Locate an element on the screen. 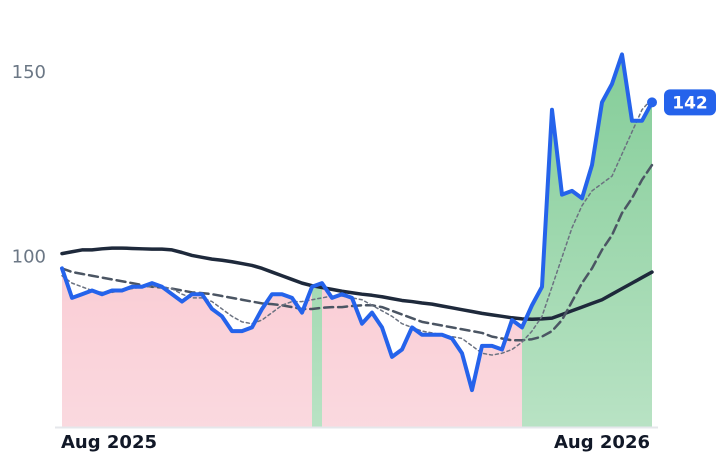 This screenshot has width=718, height=464. x-tick-label: Aug 2025 is located at coordinates (109, 442).